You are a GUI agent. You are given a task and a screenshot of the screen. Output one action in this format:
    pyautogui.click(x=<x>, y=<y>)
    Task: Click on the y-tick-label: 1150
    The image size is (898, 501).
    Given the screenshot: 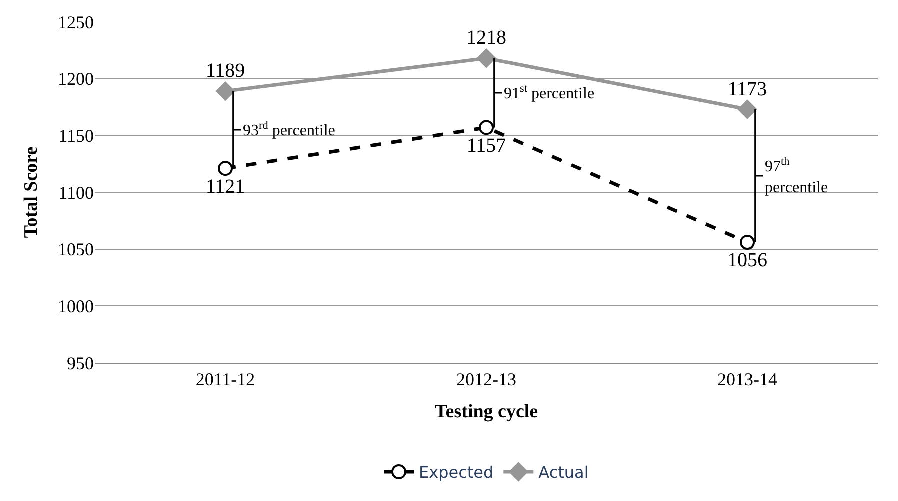 What is the action you would take?
    pyautogui.click(x=76, y=136)
    